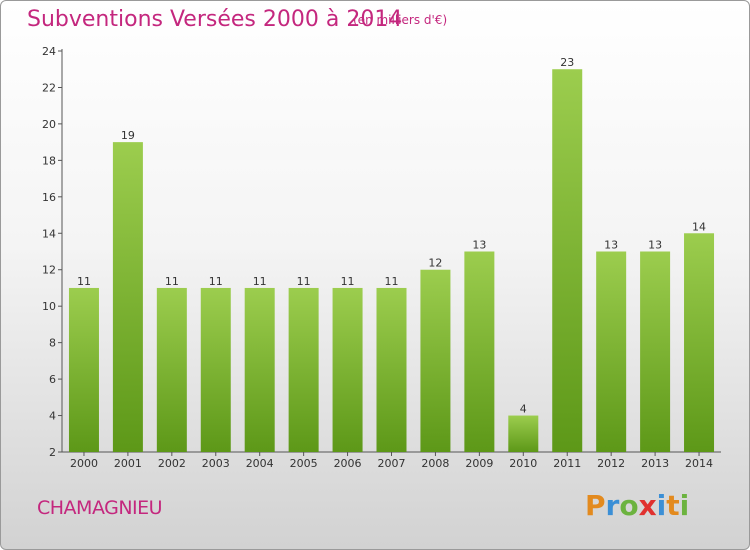 Image resolution: width=750 pixels, height=550 pixels. What do you see at coordinates (647, 505) in the screenshot?
I see `logo-letter: x` at bounding box center [647, 505].